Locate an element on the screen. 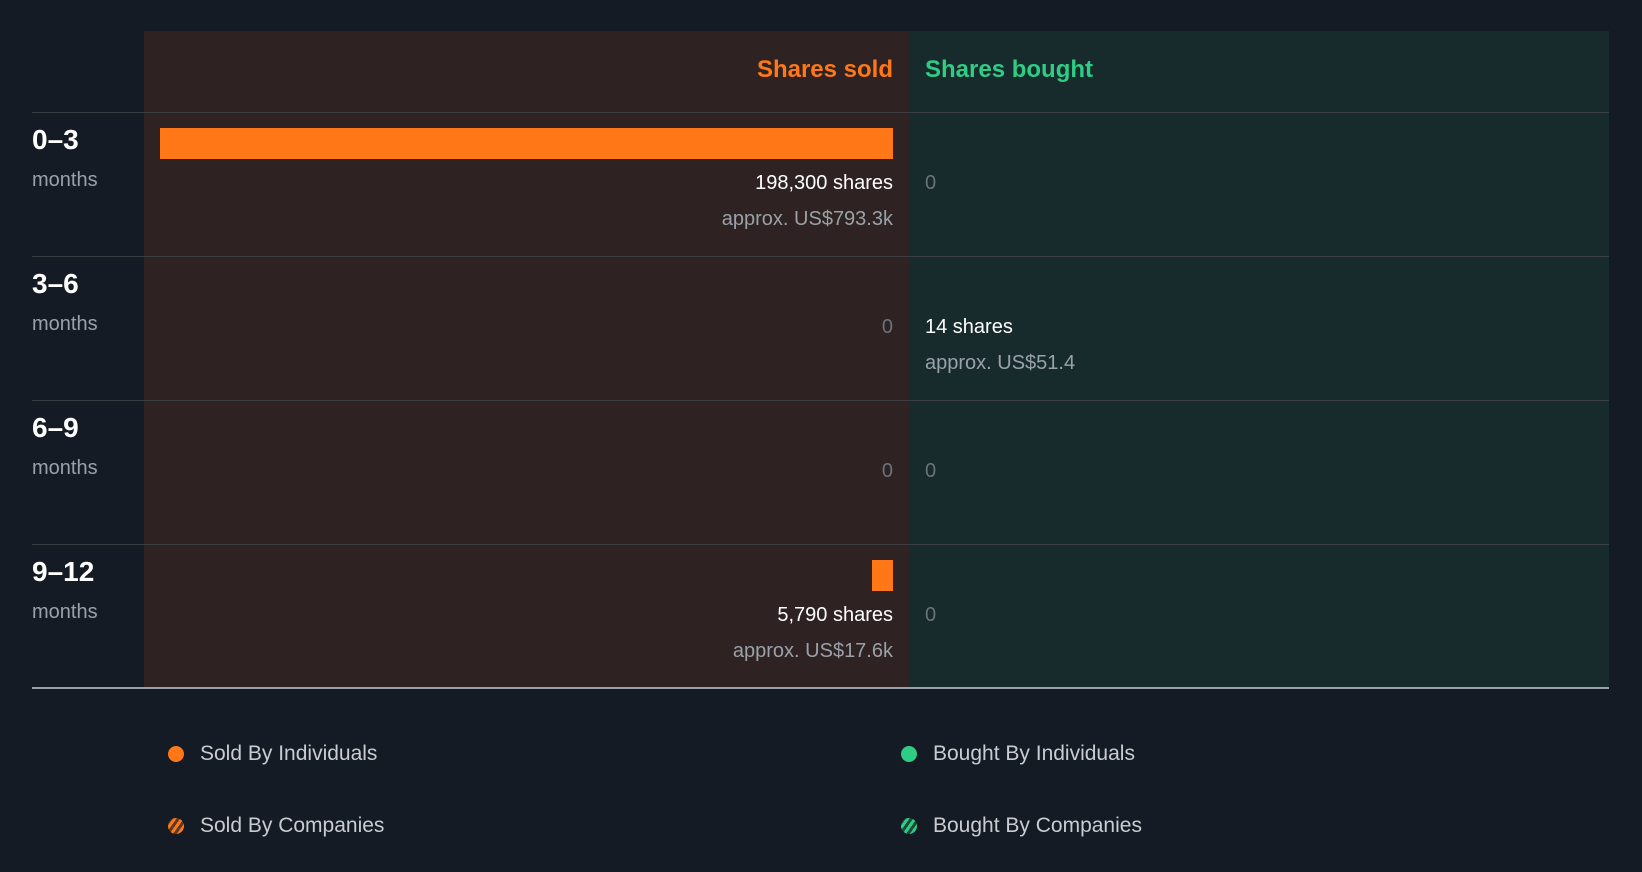  period-label: 0–3 is located at coordinates (55, 139).